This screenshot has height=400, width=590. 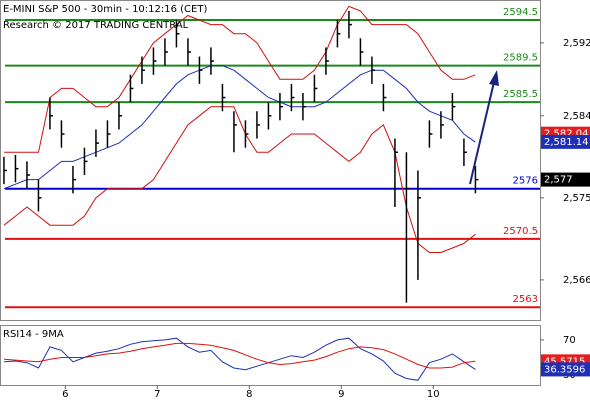 What do you see at coordinates (558, 180) in the screenshot?
I see `price-badge-label: 2,577` at bounding box center [558, 180].